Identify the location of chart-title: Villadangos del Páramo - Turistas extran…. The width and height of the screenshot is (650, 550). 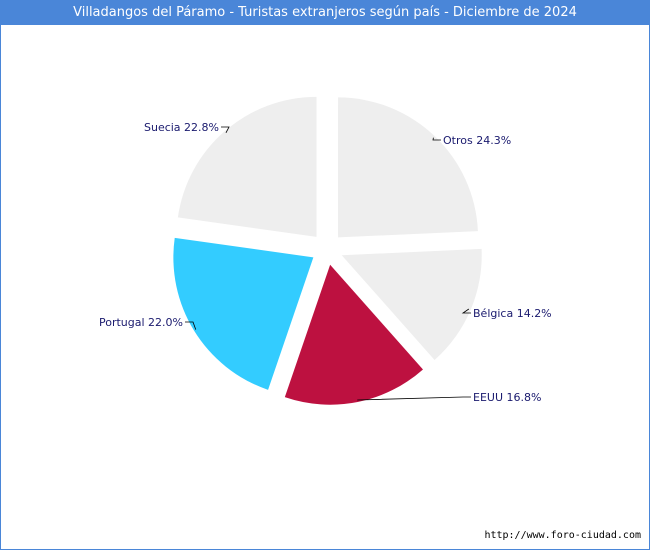
(325, 13).